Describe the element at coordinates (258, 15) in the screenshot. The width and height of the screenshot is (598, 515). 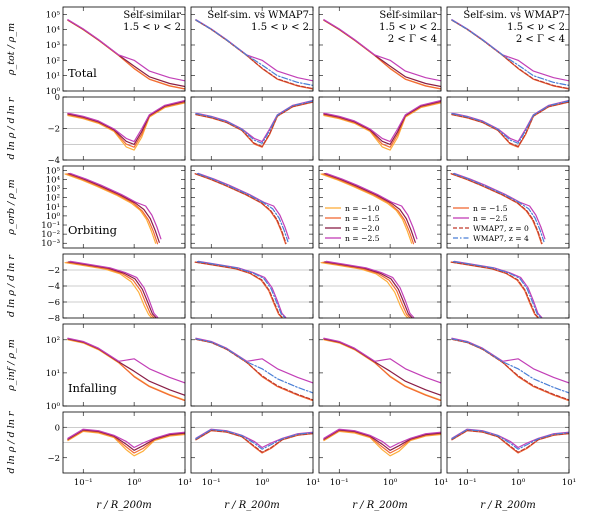
I see `column-annotation: Self-sim. vs WMAP7` at that location.